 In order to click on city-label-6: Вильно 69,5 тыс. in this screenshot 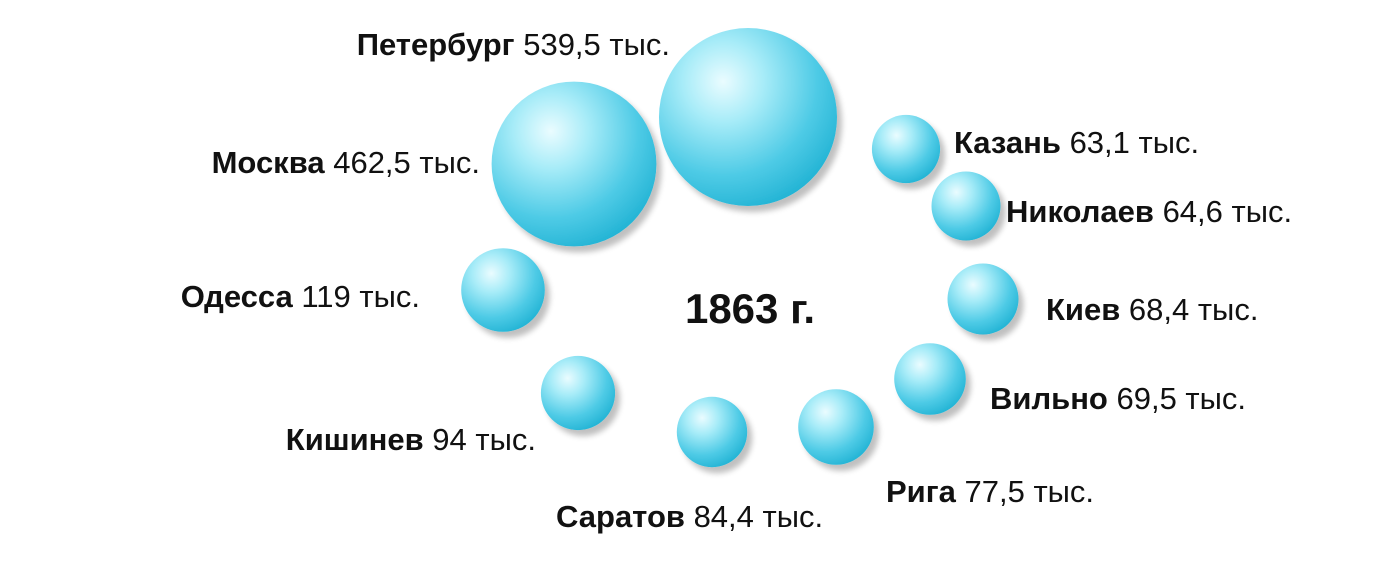, I will do `click(1118, 398)`.